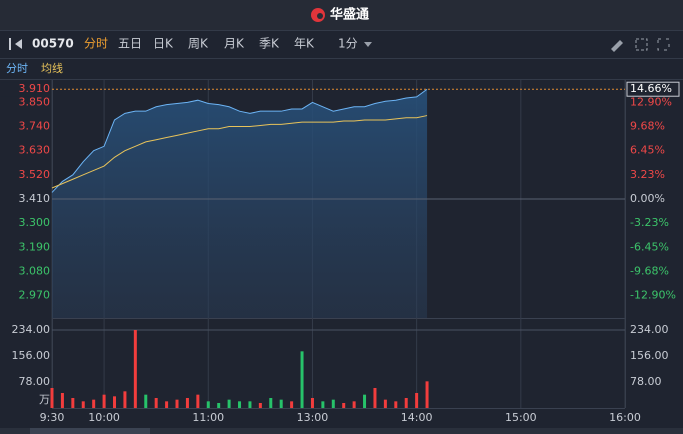 The height and width of the screenshot is (434, 683). I want to click on brand-logo-hole, so click(320, 16).